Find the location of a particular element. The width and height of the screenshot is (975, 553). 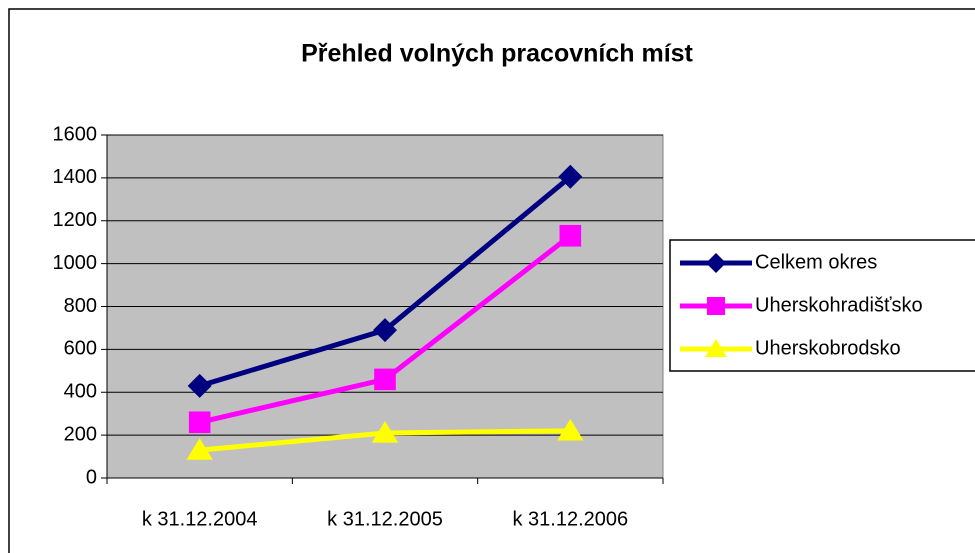

y-tick-label: 1200 is located at coordinates (75, 220).